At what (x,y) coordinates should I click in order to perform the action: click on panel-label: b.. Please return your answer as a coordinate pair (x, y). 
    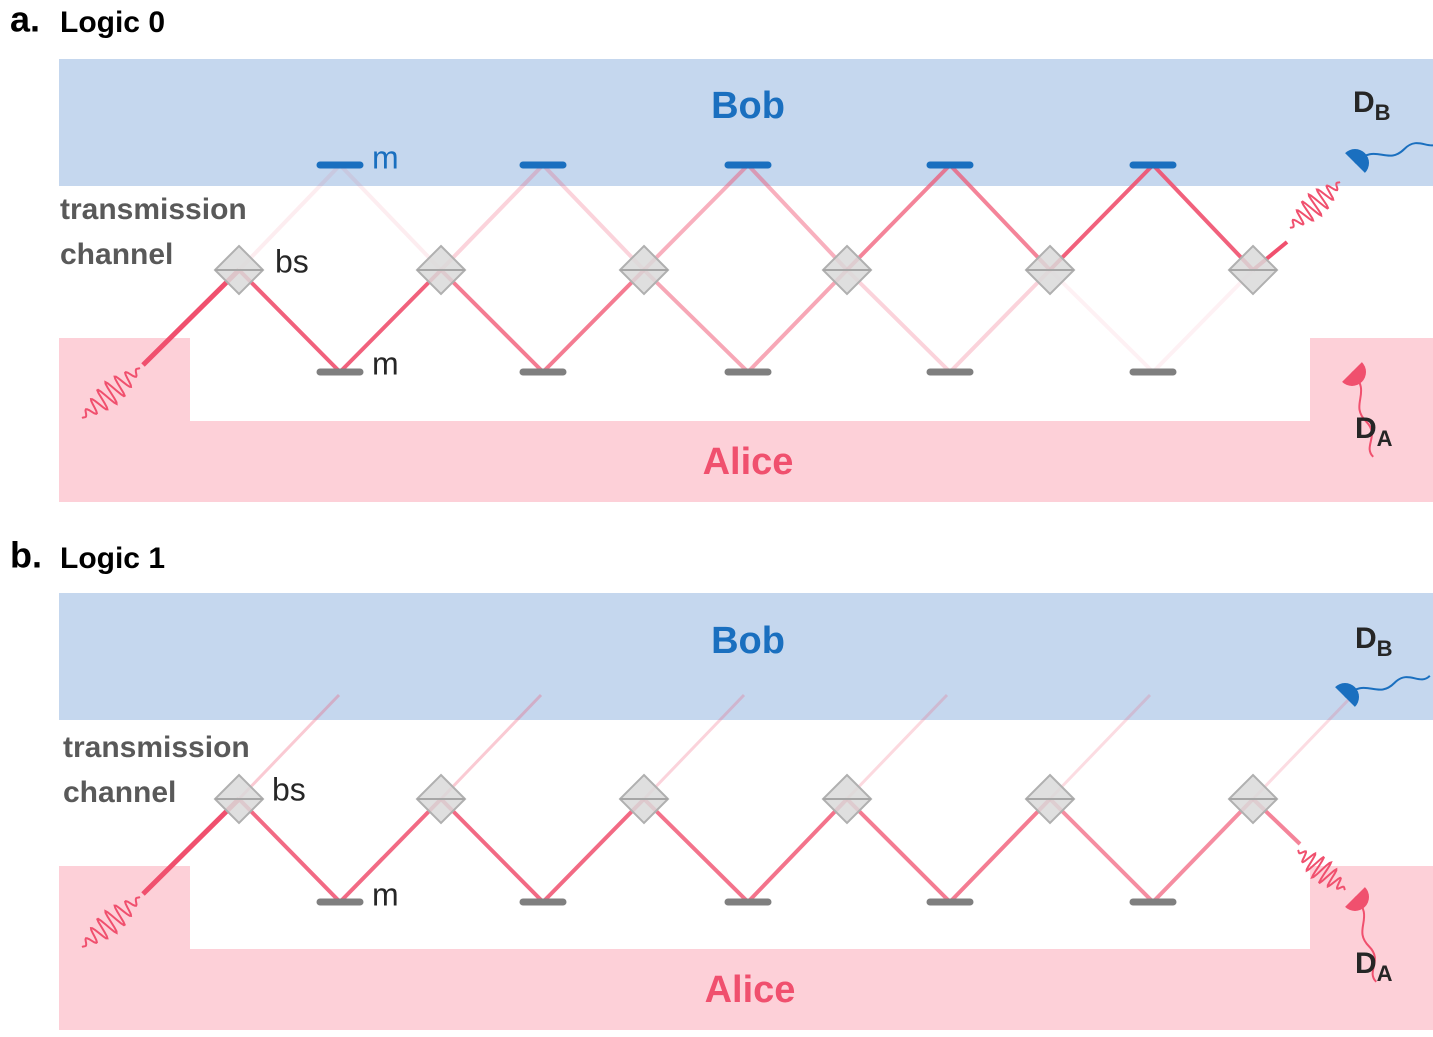
    Looking at the image, I should click on (26, 555).